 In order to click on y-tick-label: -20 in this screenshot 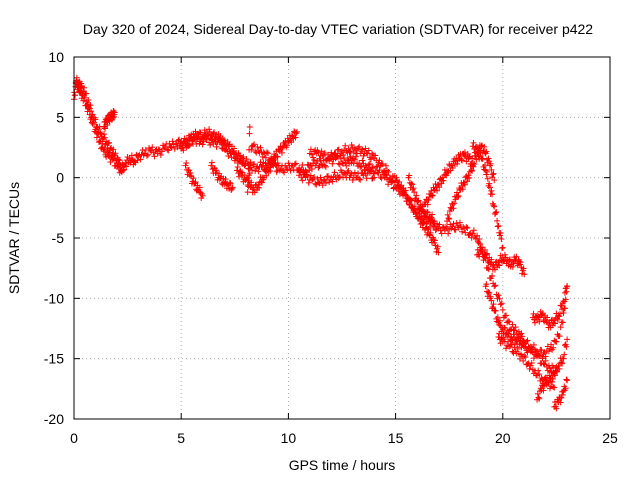, I will do `click(54, 419)`.